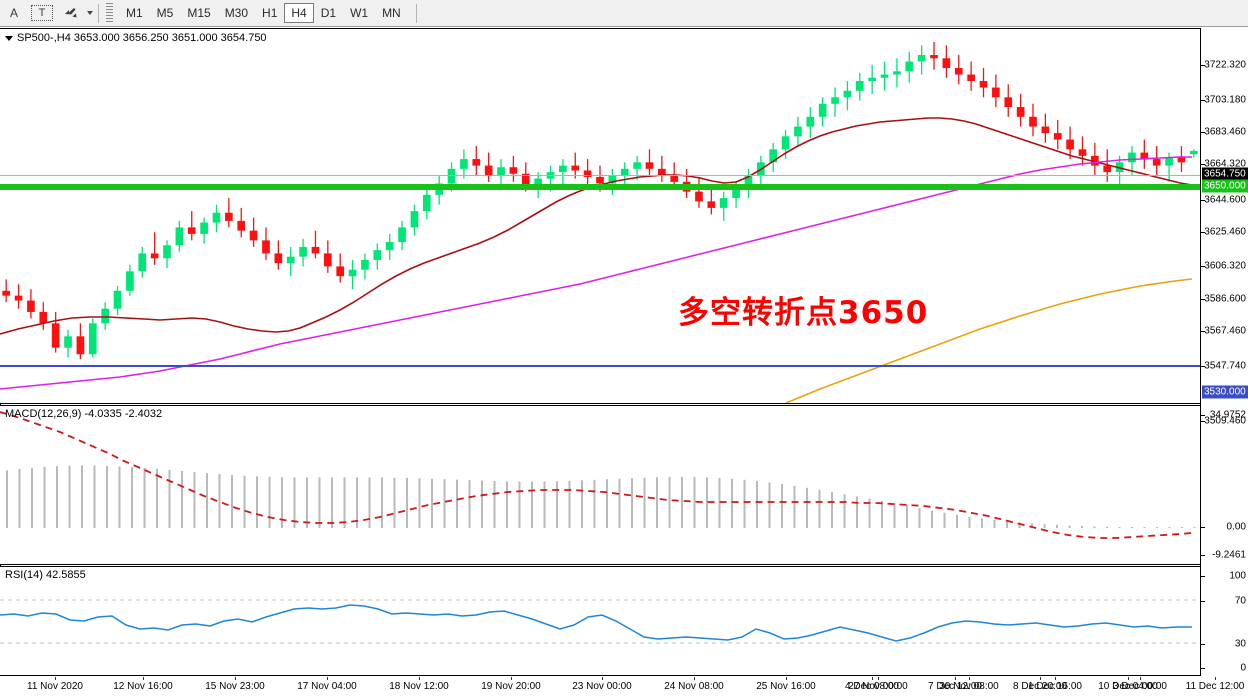 The image size is (1248, 699). Describe the element at coordinates (235, 686) in the screenshot. I see `time-axis-label: 15 Nov 23:00` at that location.